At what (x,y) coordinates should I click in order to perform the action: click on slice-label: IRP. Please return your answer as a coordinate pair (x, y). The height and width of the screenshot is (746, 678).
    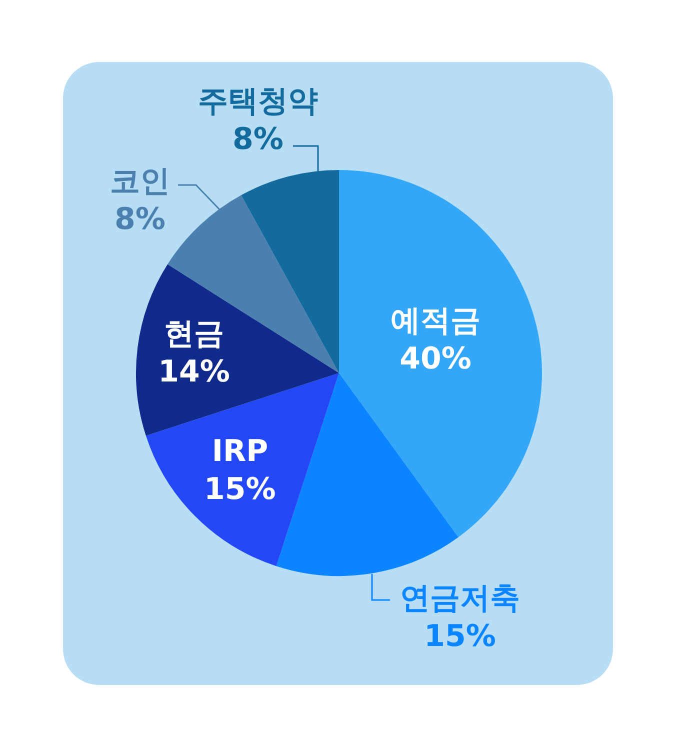
    Looking at the image, I should click on (240, 451).